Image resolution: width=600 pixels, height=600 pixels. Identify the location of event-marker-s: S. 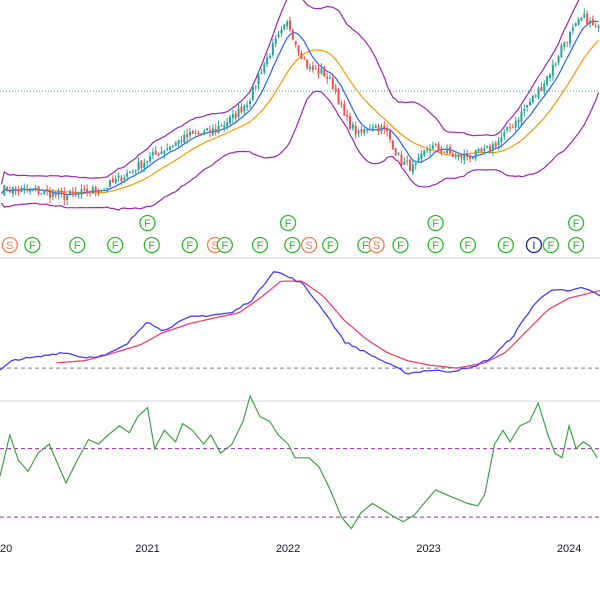
(376, 245).